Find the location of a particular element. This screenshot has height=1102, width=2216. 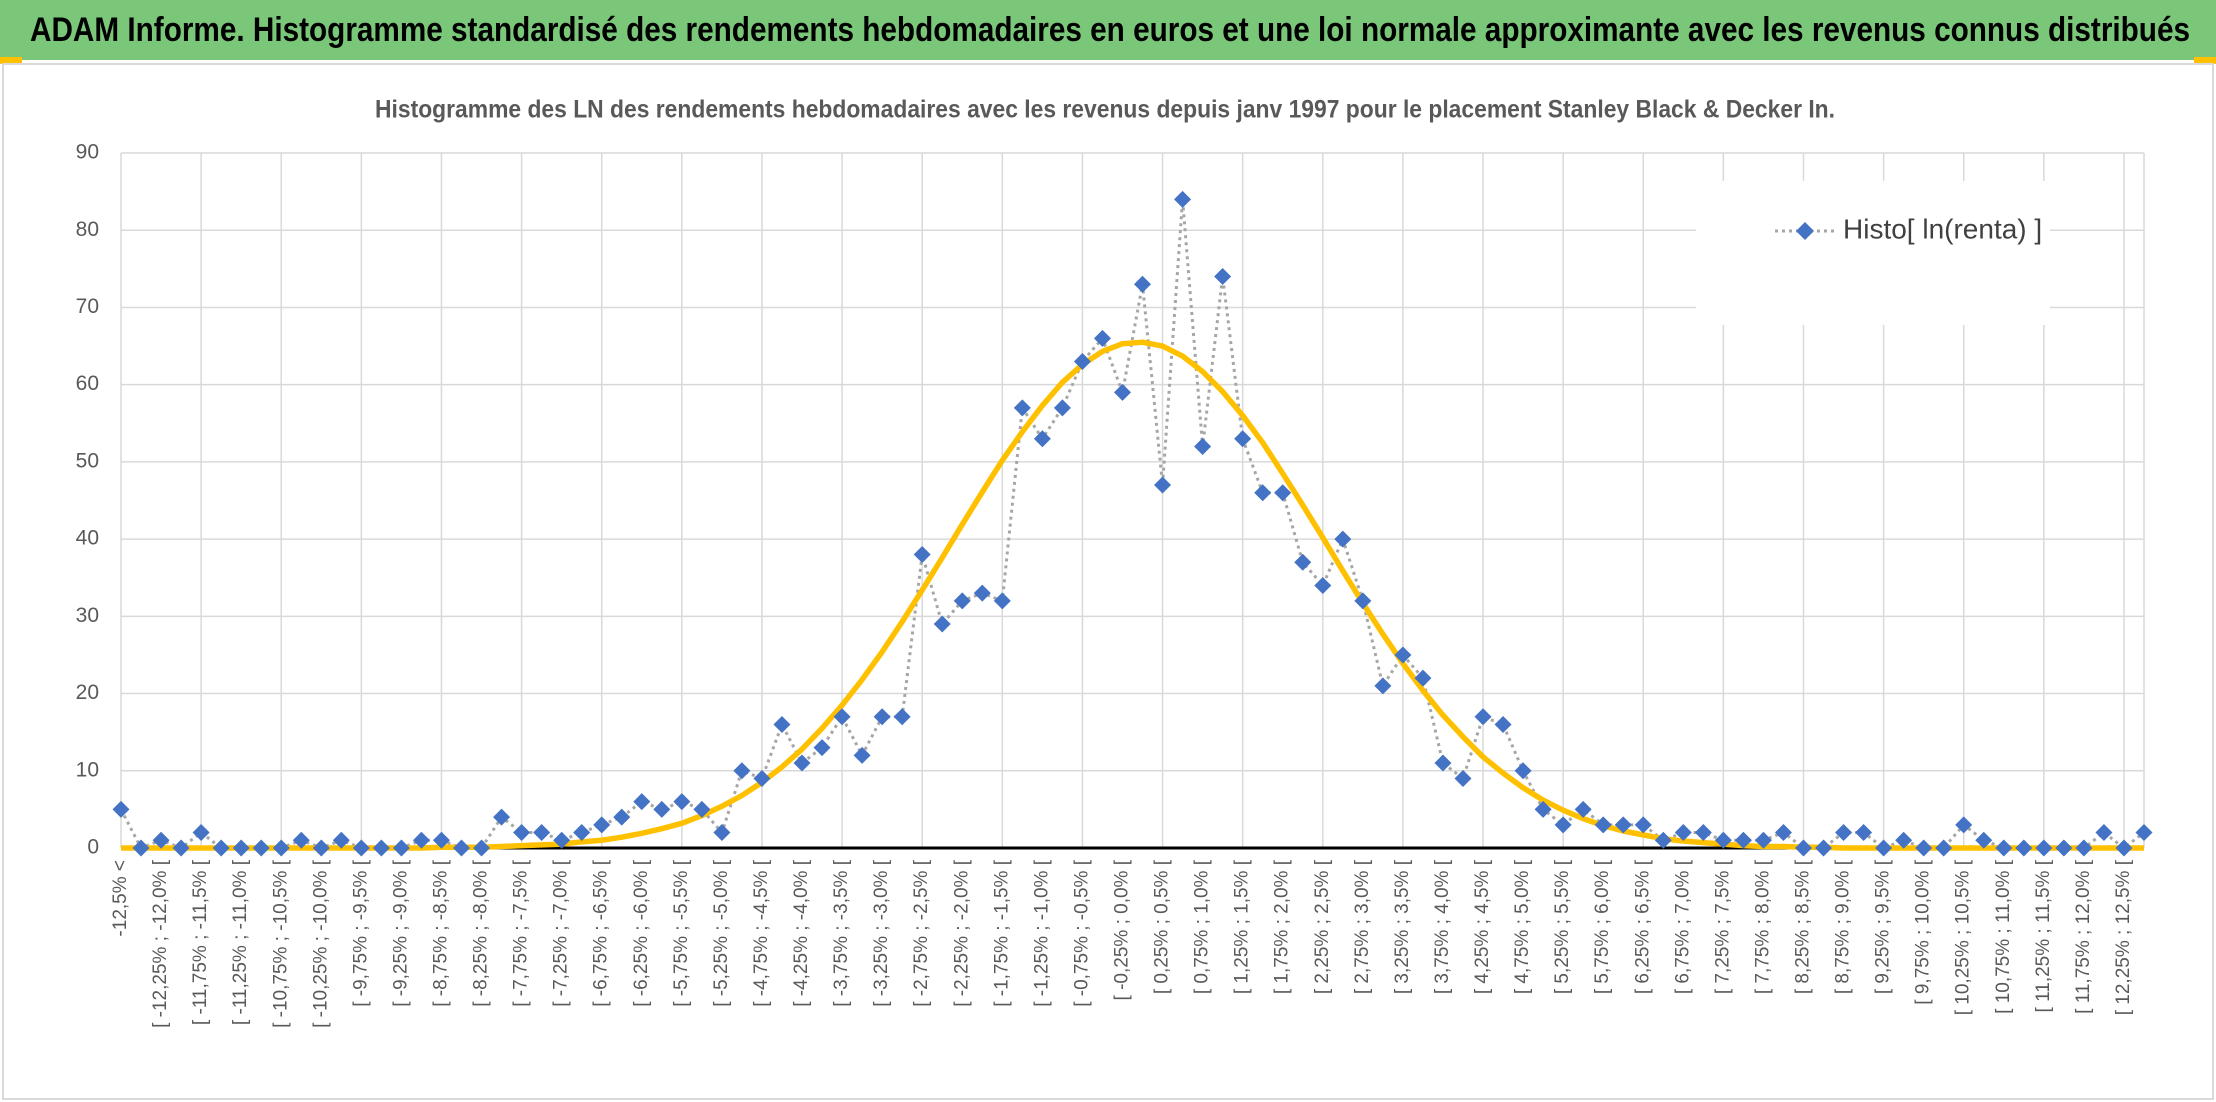

x-tick-label: [ 6,75% ; 7,0% [ is located at coordinates (1682, 926).